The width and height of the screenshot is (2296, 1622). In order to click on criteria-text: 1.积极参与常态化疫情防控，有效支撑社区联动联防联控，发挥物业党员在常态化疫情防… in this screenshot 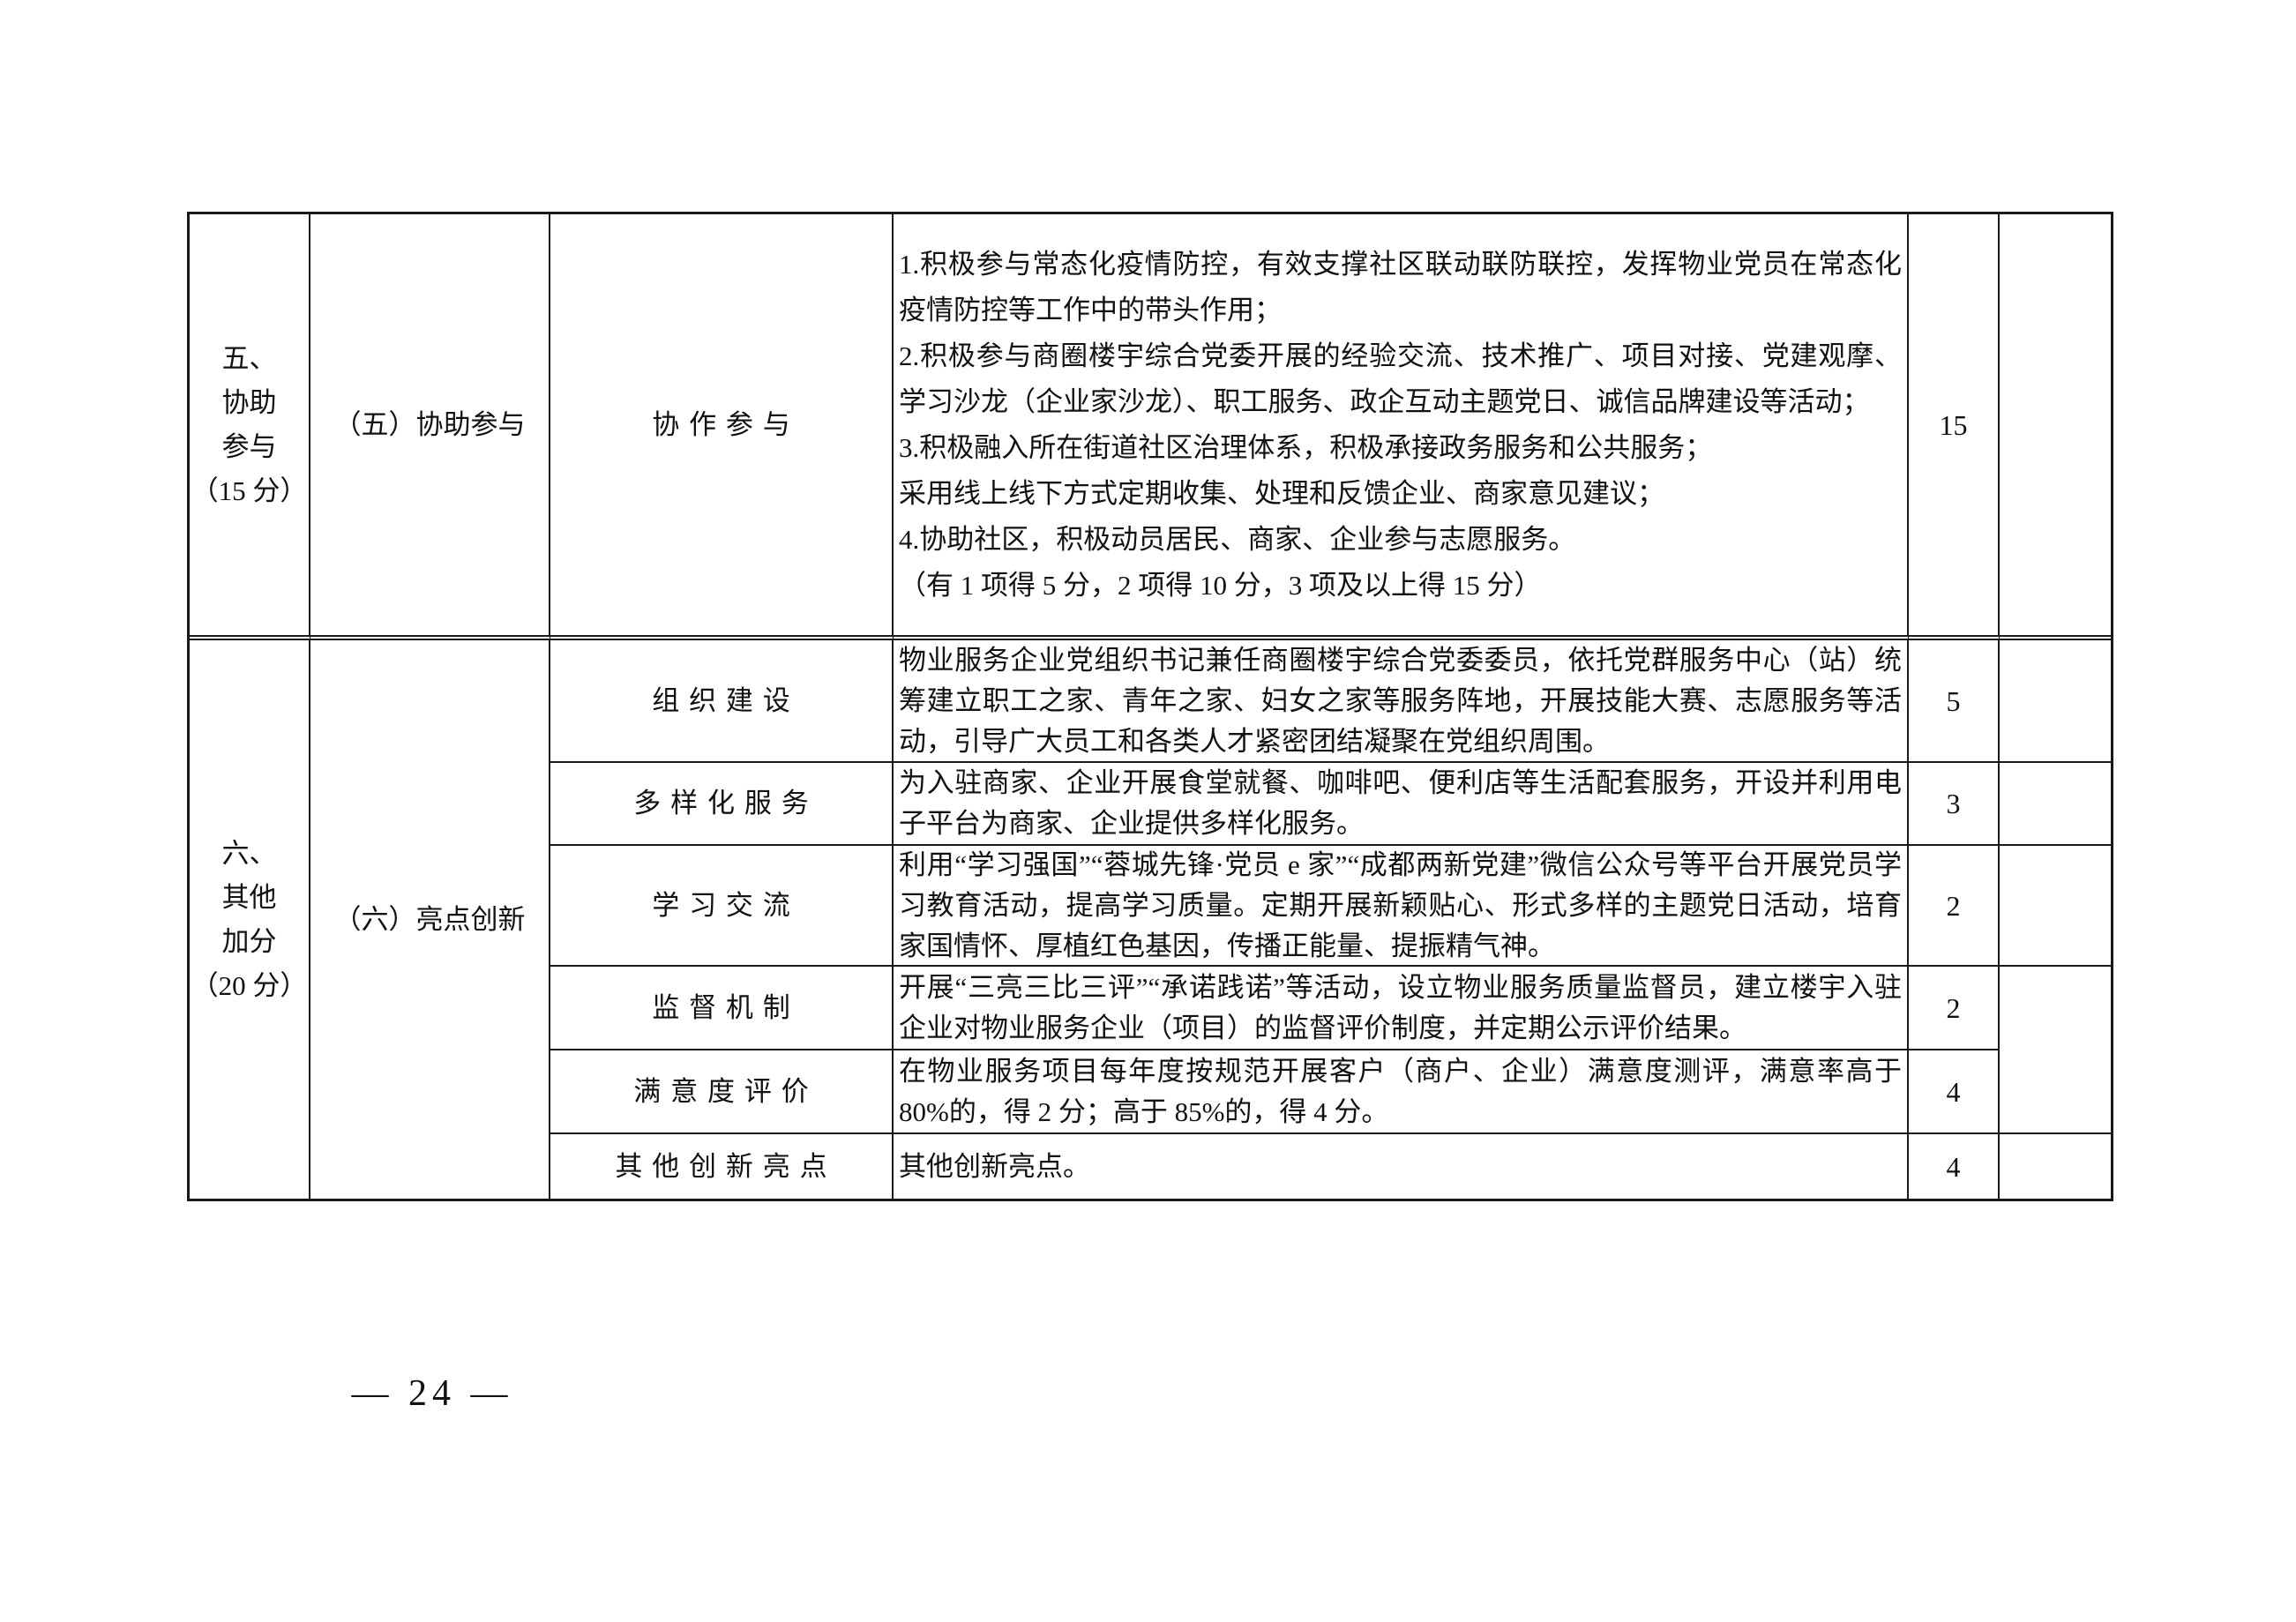, I will do `click(1400, 424)`.